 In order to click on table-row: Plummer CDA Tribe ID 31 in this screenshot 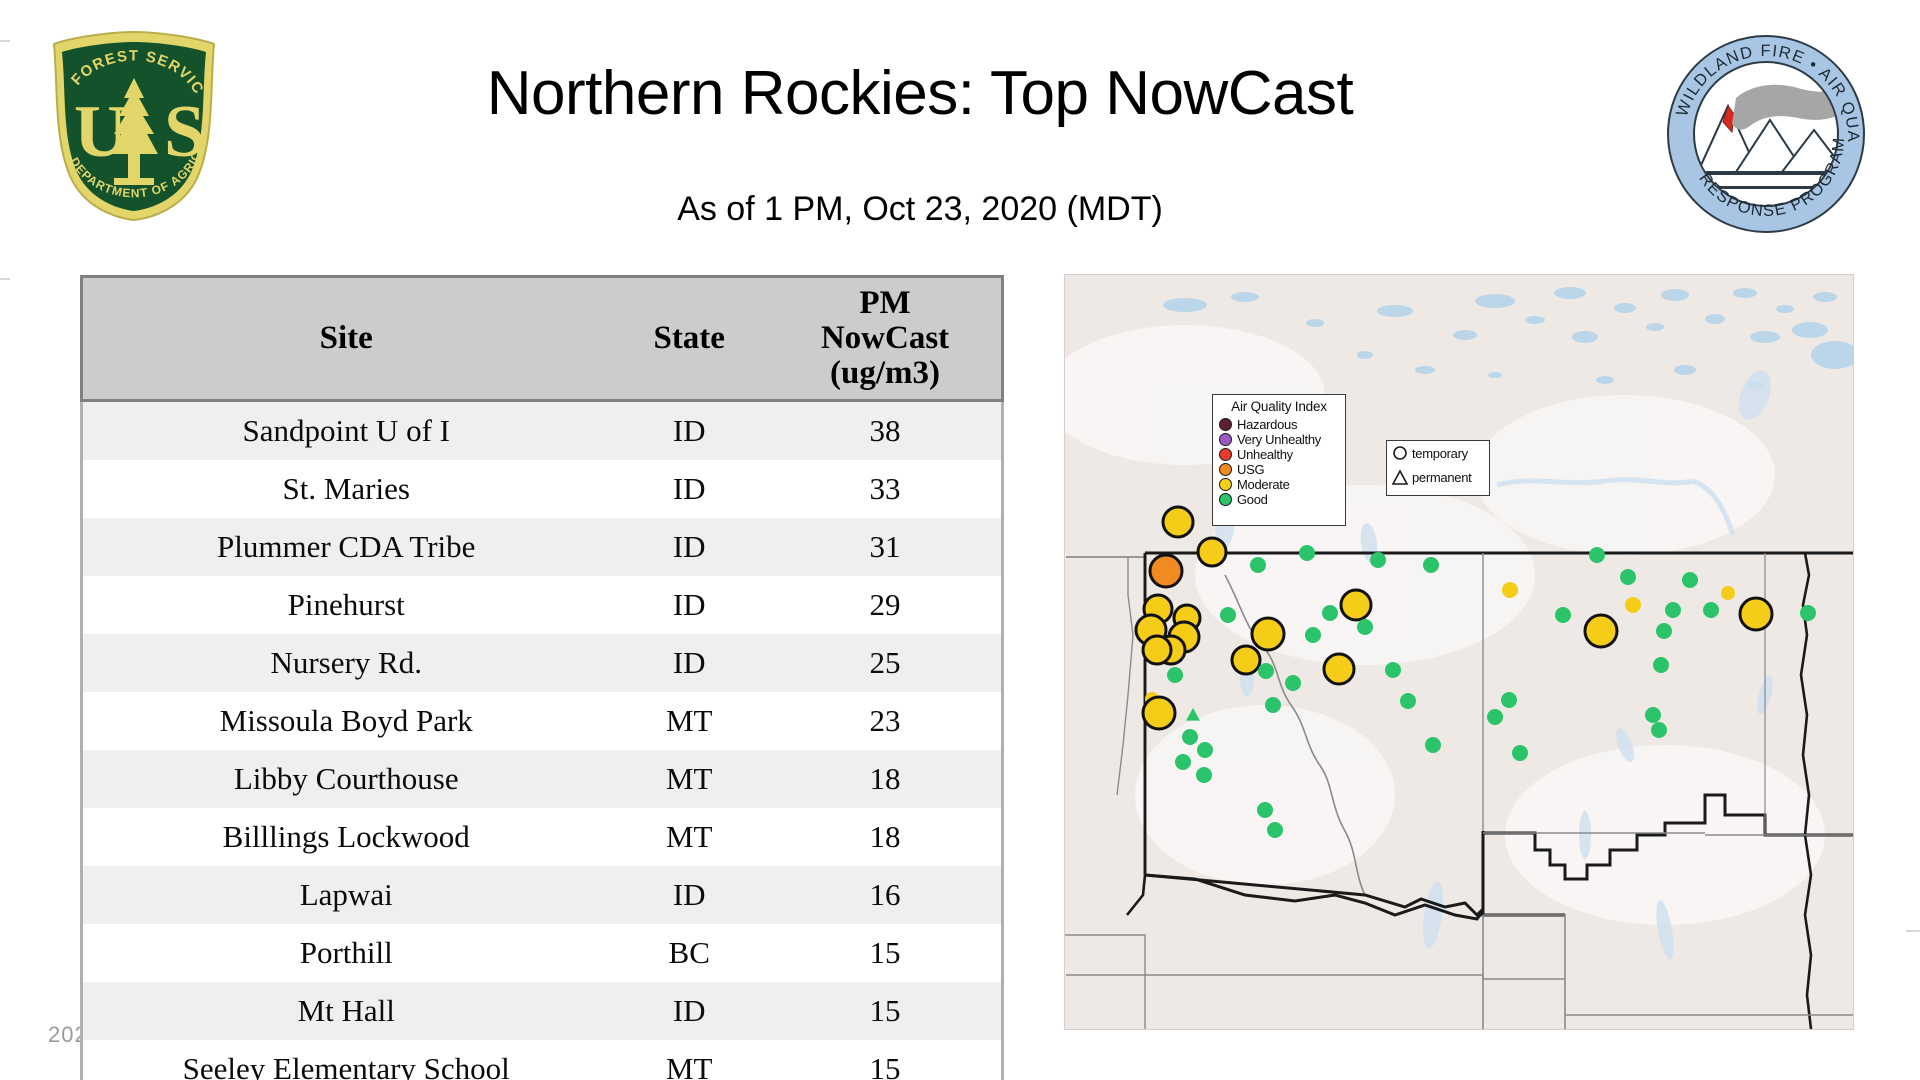, I will do `click(542, 546)`.